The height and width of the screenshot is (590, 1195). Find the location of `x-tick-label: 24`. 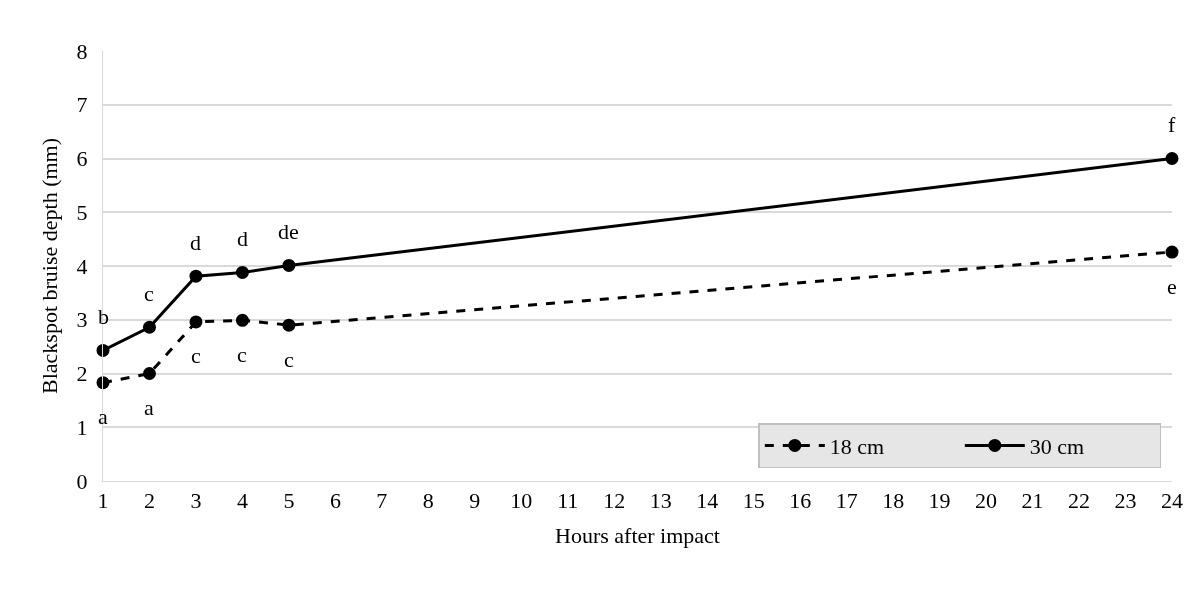

x-tick-label: 24 is located at coordinates (1172, 501).